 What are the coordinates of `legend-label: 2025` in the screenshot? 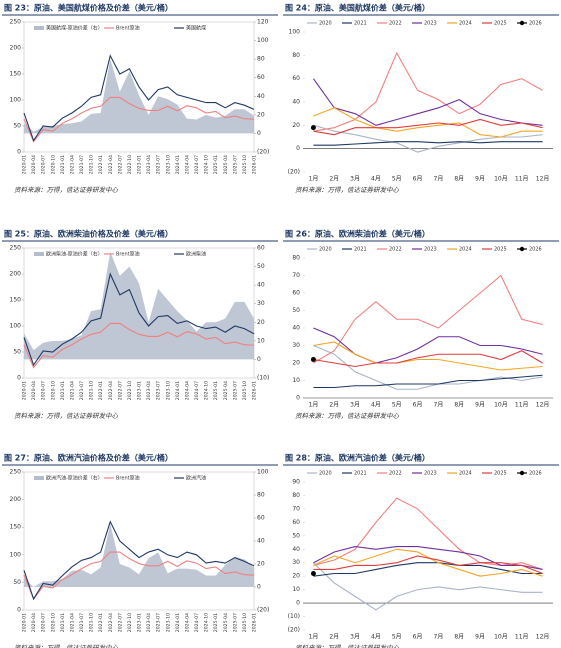 It's located at (500, 24).